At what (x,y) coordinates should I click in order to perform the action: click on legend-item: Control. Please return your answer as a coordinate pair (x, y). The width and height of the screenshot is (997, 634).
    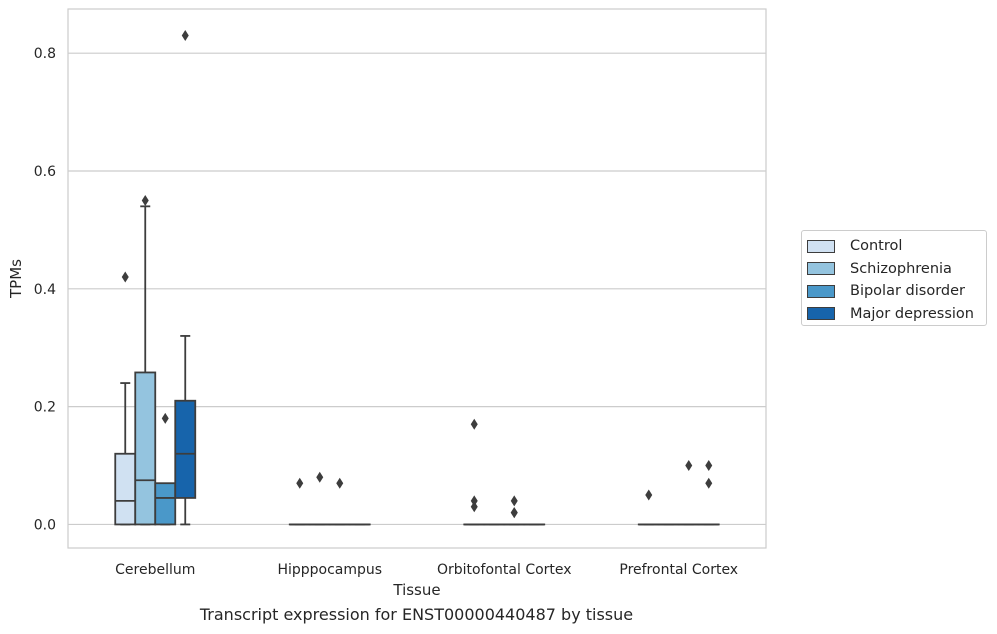
    Looking at the image, I should click on (896, 246).